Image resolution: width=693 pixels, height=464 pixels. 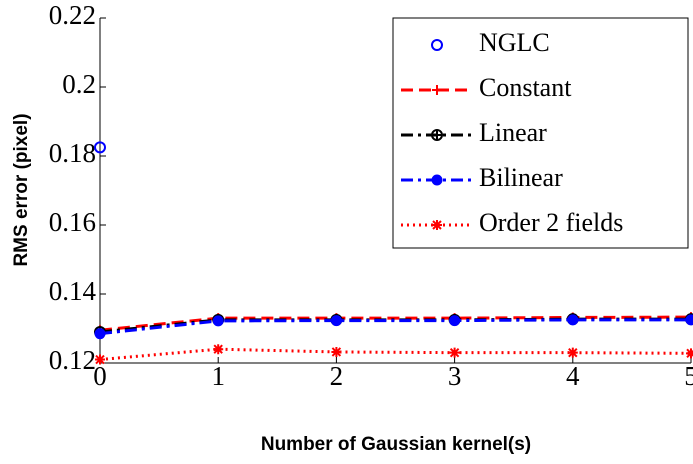 I want to click on x-tick-label: 5, so click(x=688, y=376).